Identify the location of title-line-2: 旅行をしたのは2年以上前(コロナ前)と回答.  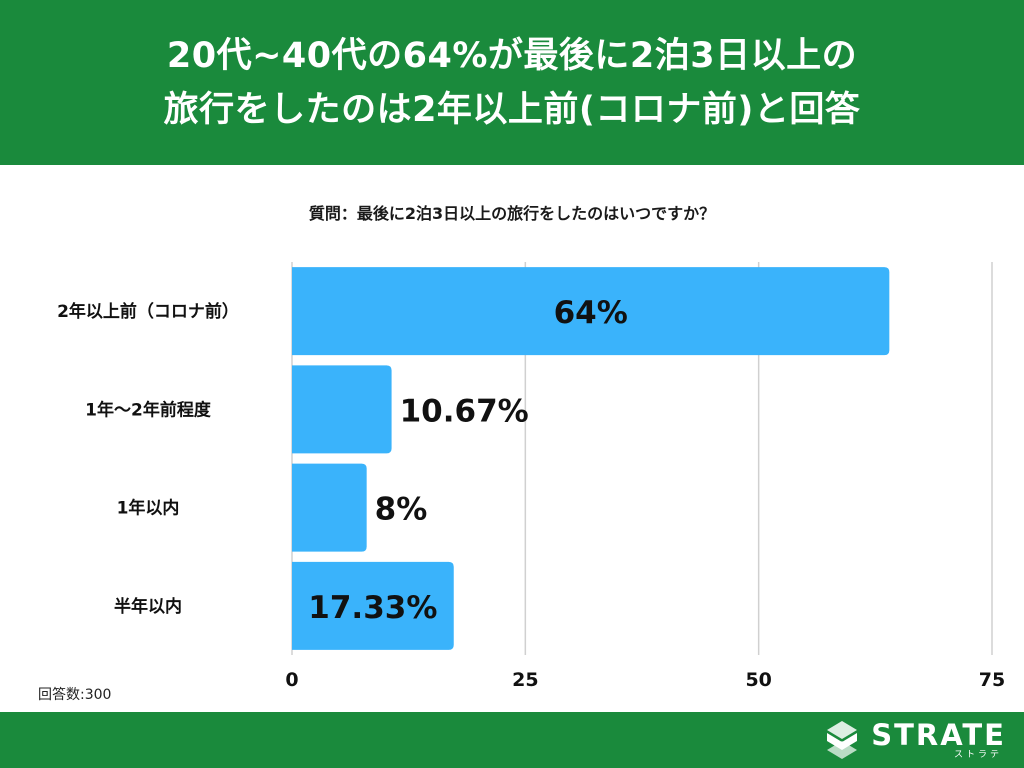
(512, 109).